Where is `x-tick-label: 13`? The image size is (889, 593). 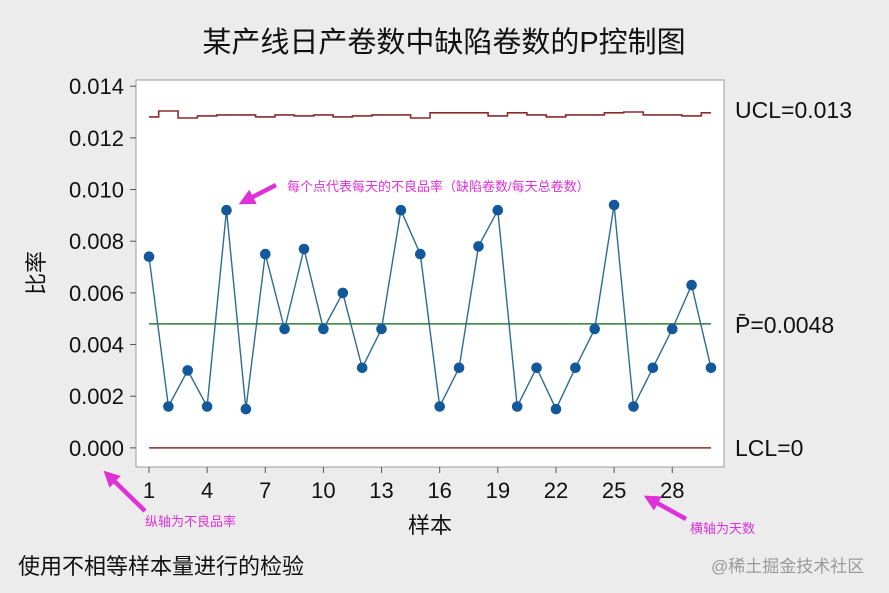 x-tick-label: 13 is located at coordinates (381, 490).